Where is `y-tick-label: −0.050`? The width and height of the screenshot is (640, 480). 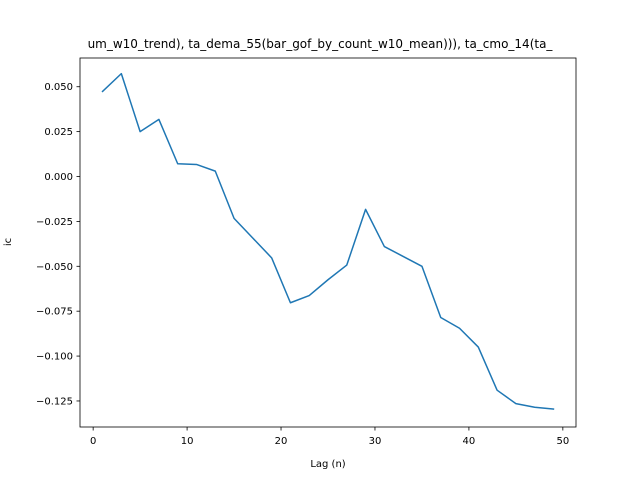
y-tick-label: −0.050 is located at coordinates (54, 267).